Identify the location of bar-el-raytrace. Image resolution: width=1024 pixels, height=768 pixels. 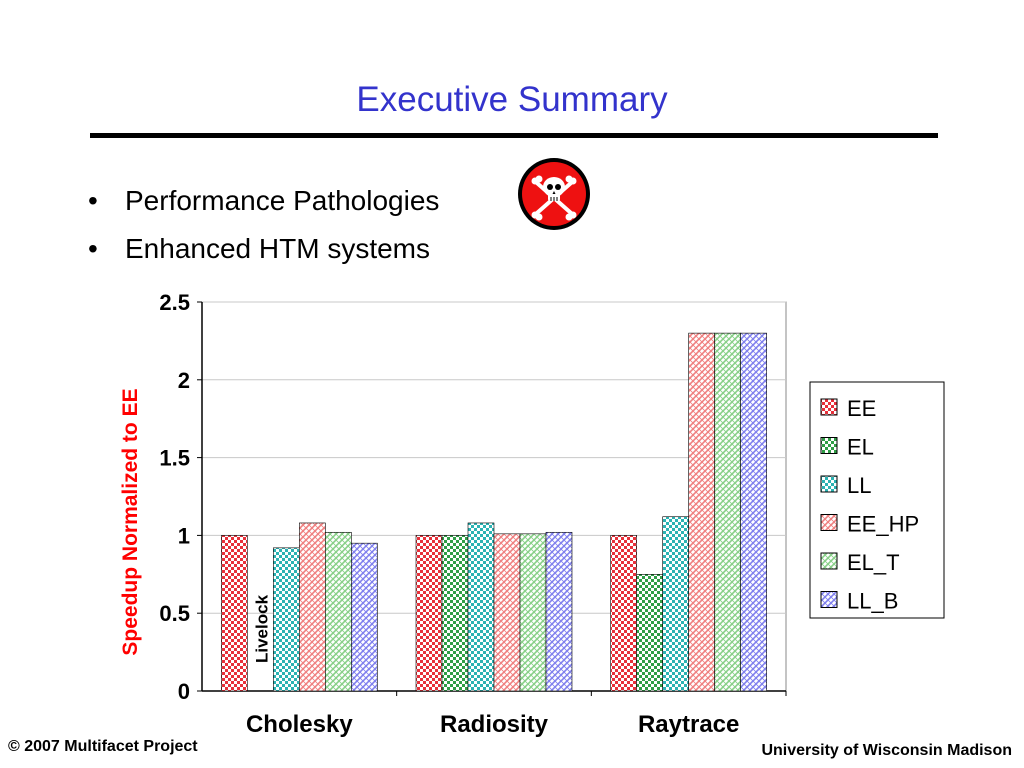
(649, 632).